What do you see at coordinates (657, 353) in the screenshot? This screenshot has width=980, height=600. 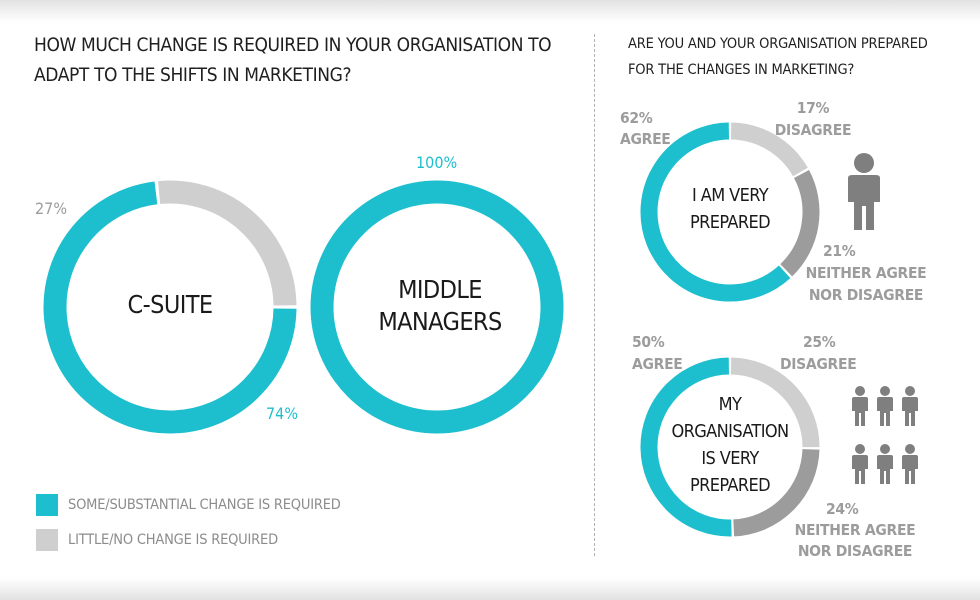 I see `org-agree-annotation: 50% AGREE` at bounding box center [657, 353].